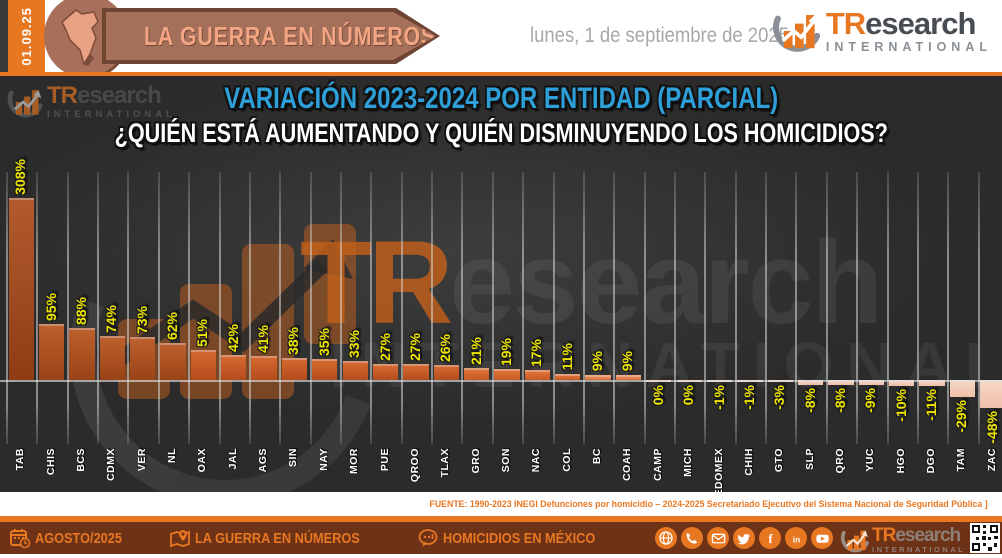 Image resolution: width=1002 pixels, height=558 pixels. Describe the element at coordinates (597, 361) in the screenshot. I see `bar-value-label: 9%` at that location.